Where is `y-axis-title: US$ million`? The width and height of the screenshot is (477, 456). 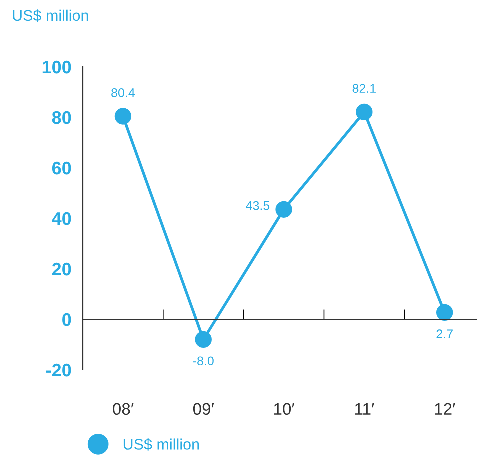
y-axis-title: US$ million is located at coordinates (50, 16).